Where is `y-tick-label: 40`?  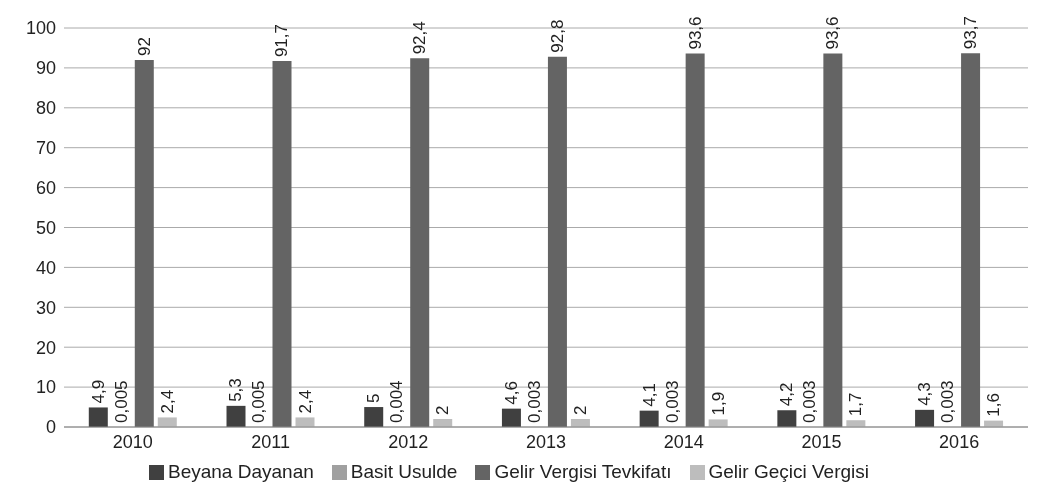 y-tick-label: 40 is located at coordinates (45, 267).